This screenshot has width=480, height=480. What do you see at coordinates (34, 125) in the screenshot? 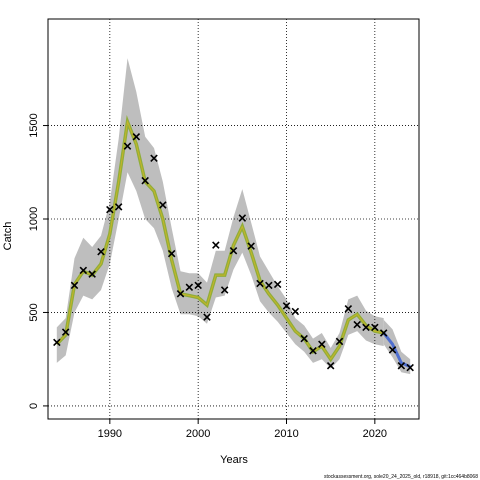
I see `y-tick-label: 1500` at bounding box center [34, 125].